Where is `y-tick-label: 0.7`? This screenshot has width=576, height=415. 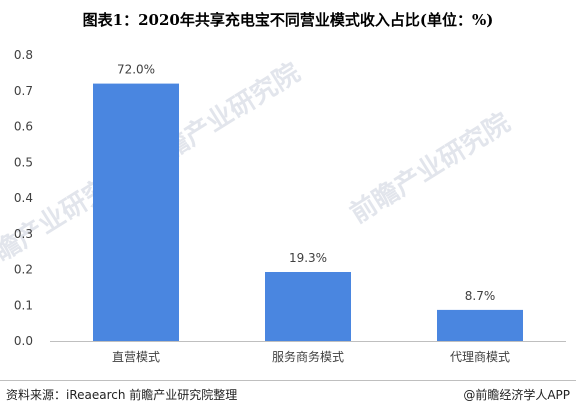
y-tick-label: 0.7 is located at coordinates (23, 91).